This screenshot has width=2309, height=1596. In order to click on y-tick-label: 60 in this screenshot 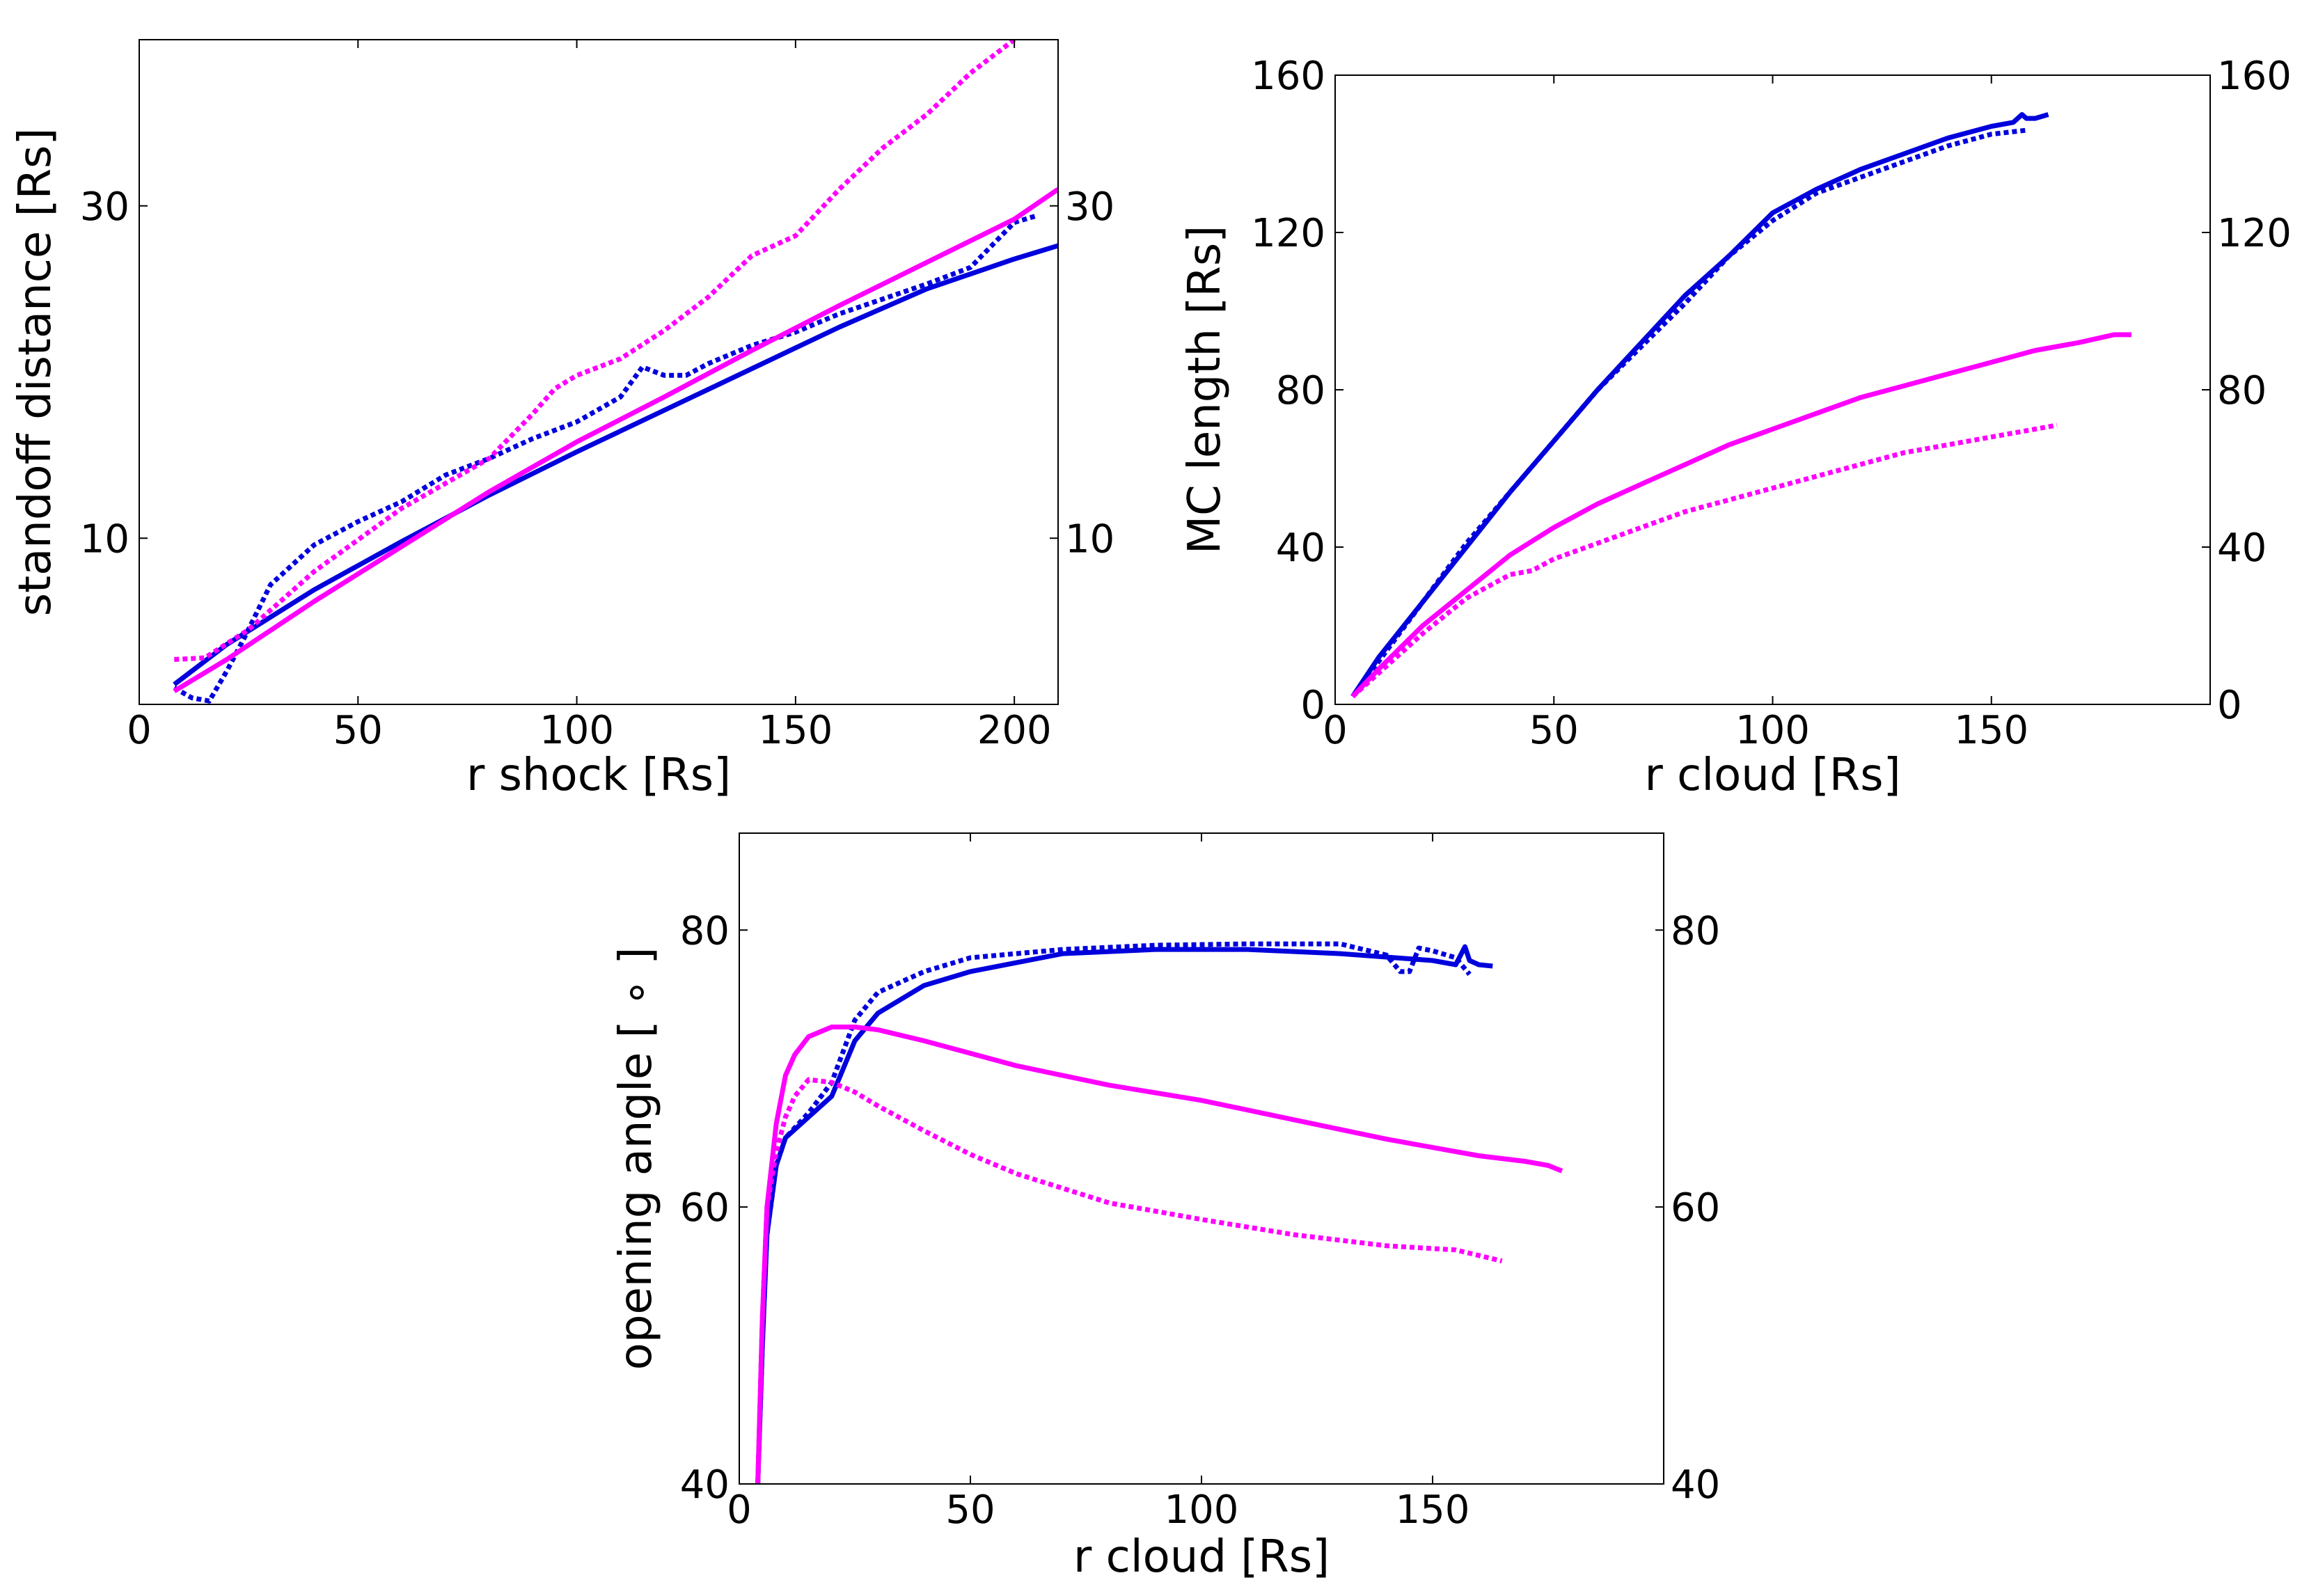, I will do `click(705, 1208)`.